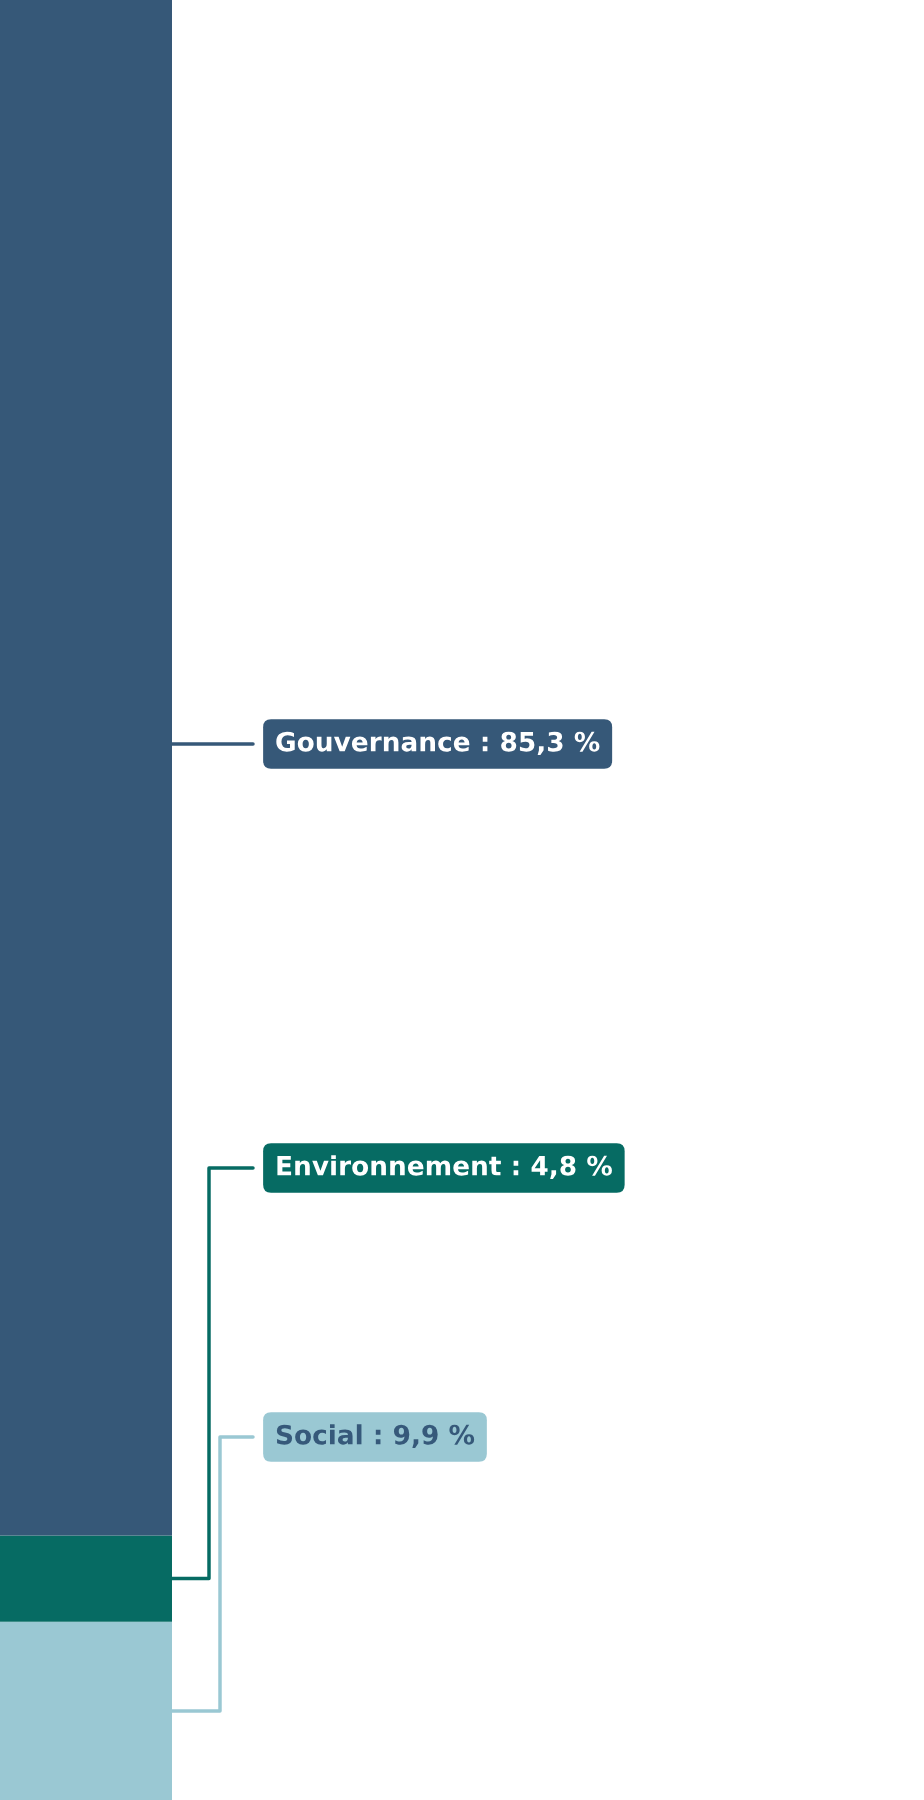 Image resolution: width=924 pixels, height=1800 pixels. Describe the element at coordinates (375, 1436) in the screenshot. I see `data-label: Social : 9,9 %` at that location.